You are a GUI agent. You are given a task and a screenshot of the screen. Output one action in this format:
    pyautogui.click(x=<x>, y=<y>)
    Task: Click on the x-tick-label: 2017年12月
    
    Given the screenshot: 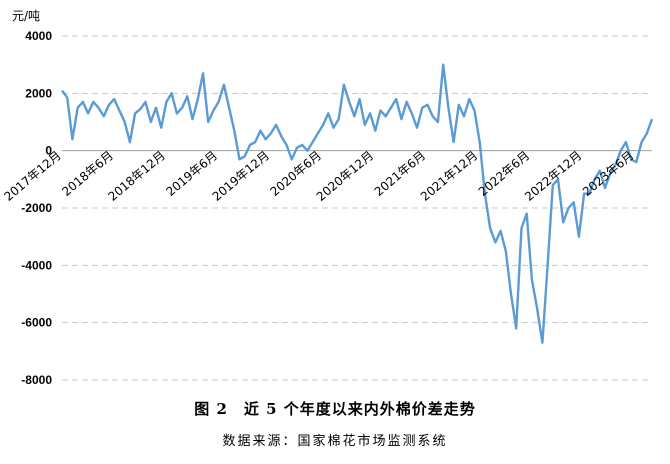 What is the action you would take?
    pyautogui.click(x=32, y=176)
    